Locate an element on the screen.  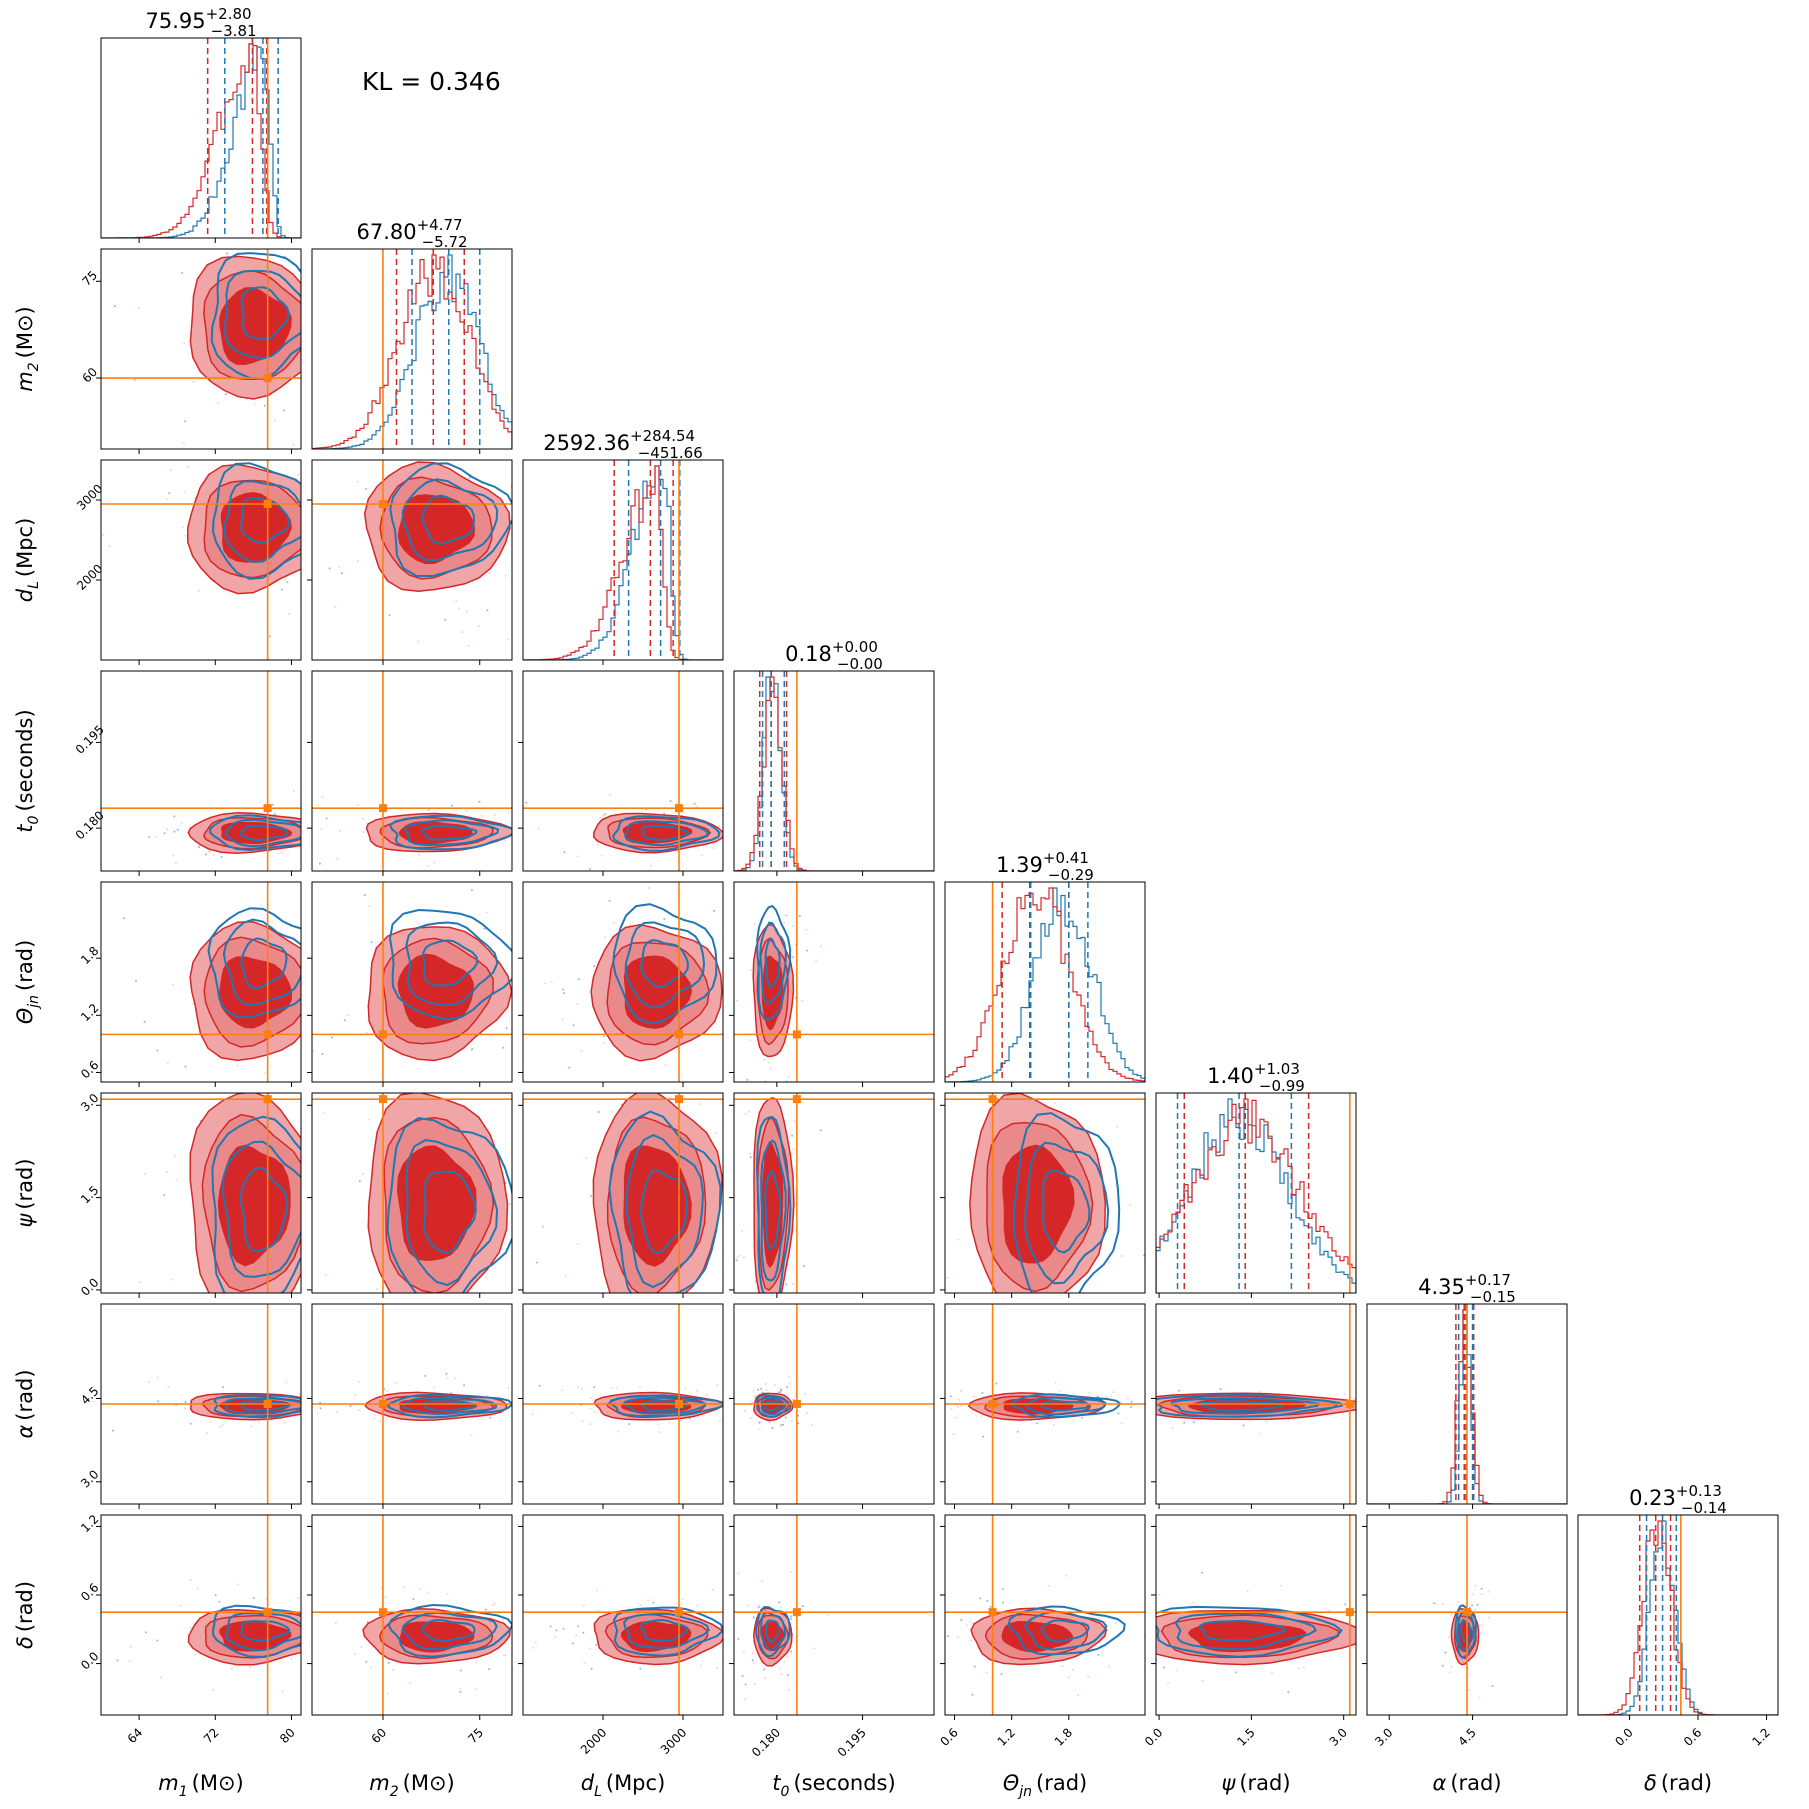
panel-psi-delta: 0.0 1.5 3.0 is located at coordinates (1223, 1631).